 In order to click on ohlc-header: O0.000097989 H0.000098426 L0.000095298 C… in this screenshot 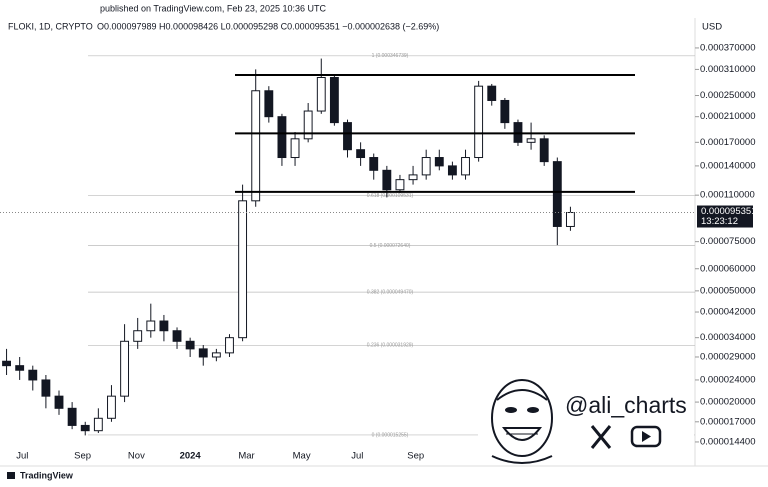, I will do `click(268, 26)`.